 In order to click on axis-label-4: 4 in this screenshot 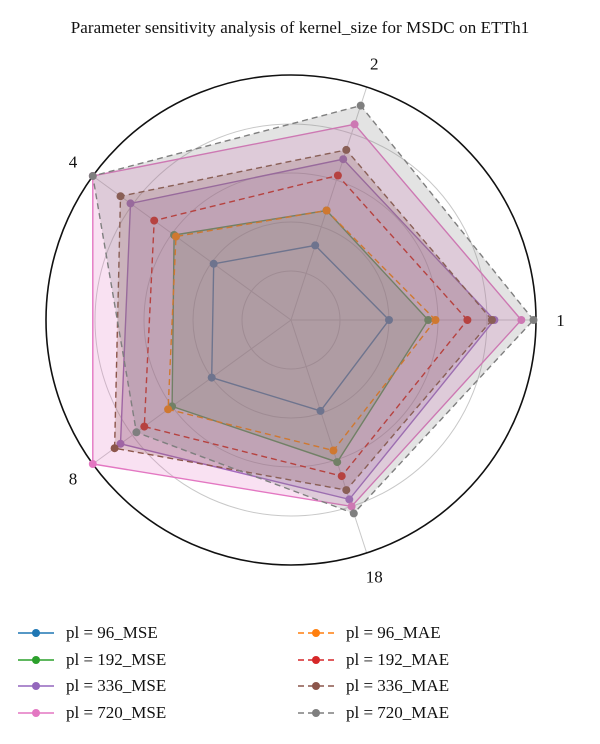, I will do `click(73, 162)`.